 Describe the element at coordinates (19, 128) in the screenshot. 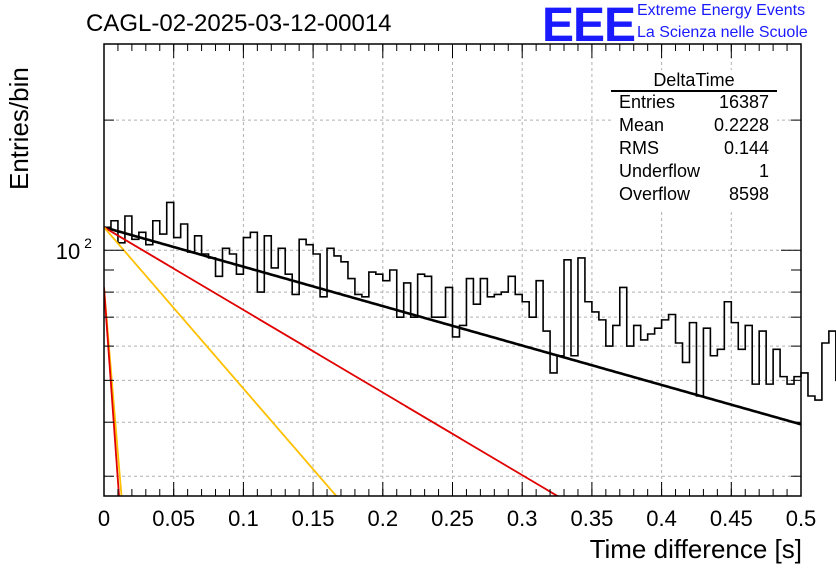

I see `y-axis-label: Entries/bin` at that location.